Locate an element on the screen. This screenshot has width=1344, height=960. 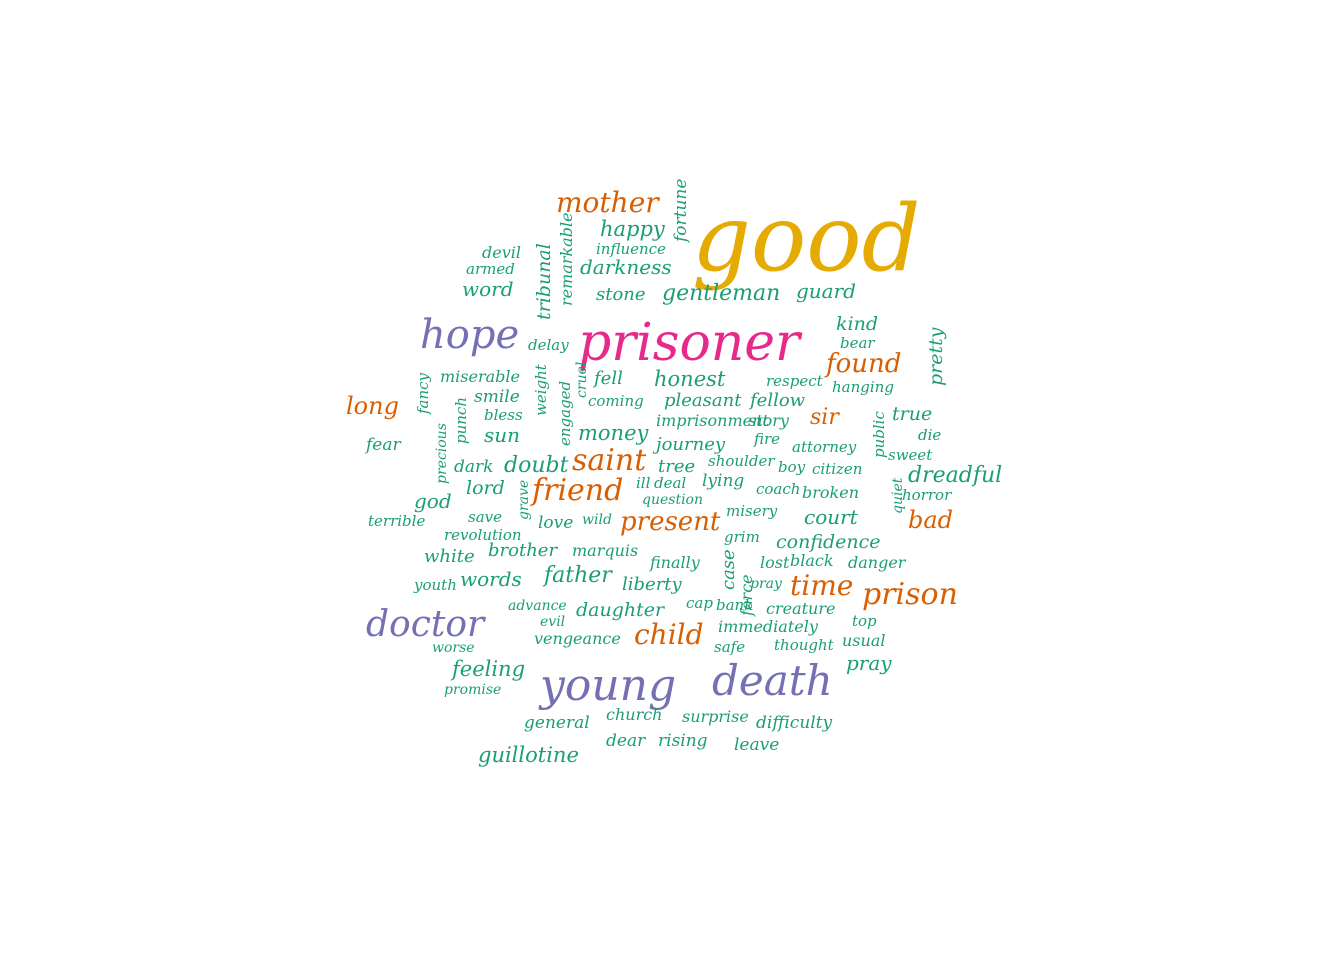
word-present: present is located at coordinates (670, 522).